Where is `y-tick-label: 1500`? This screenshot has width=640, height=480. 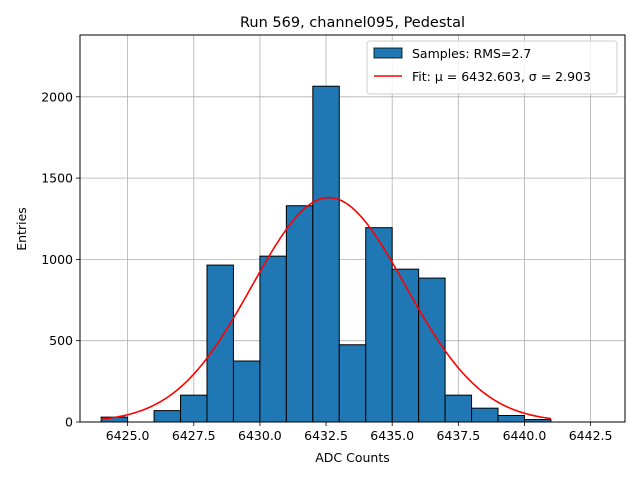
y-tick-label: 1500 is located at coordinates (57, 178).